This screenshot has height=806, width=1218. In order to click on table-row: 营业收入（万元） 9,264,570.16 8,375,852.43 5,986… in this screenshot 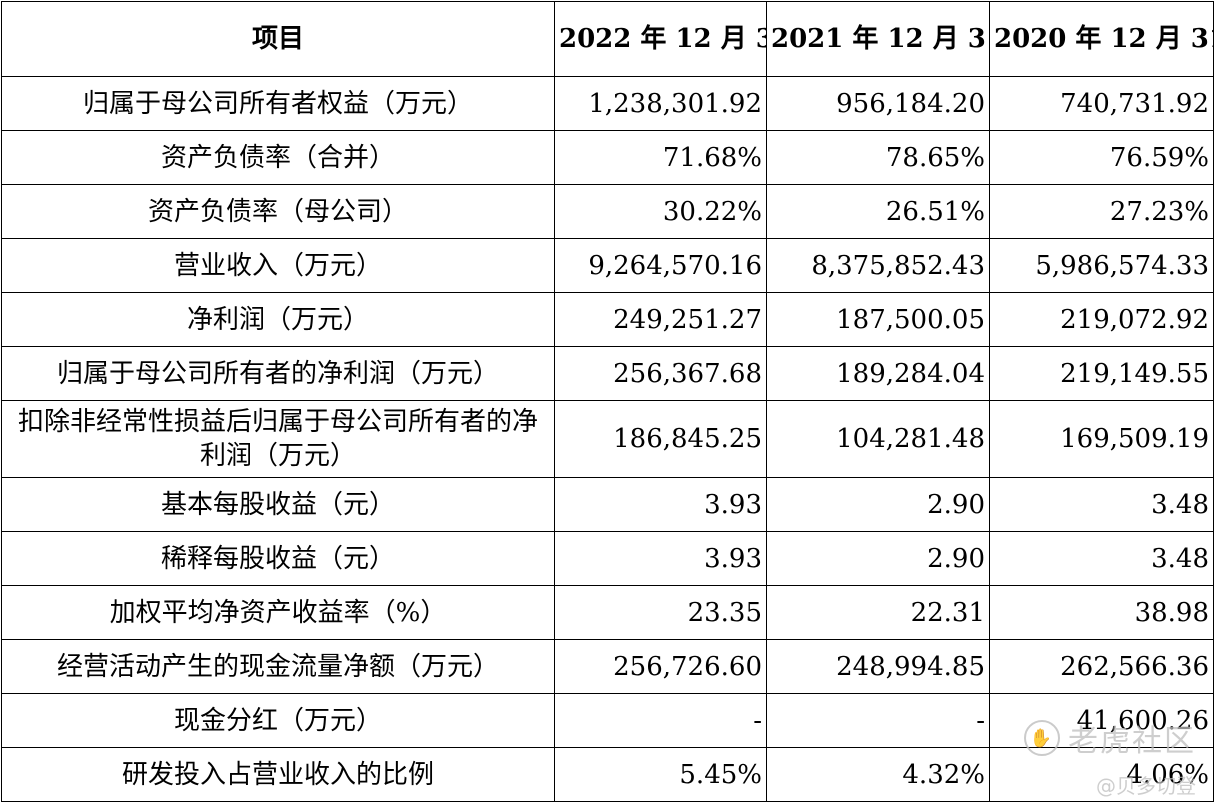, I will do `click(607, 265)`.